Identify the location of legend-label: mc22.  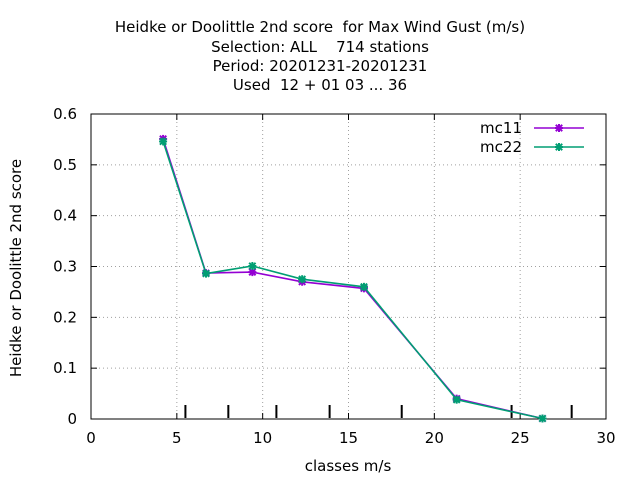
(501, 147).